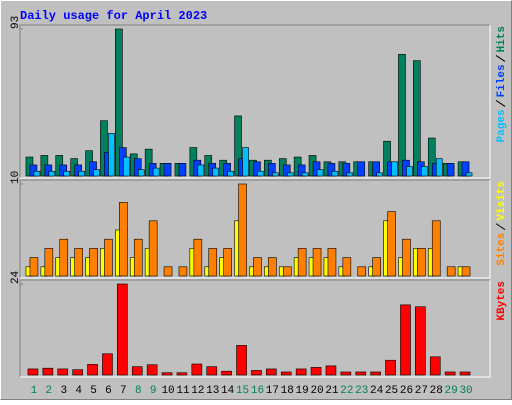  Describe the element at coordinates (502, 39) in the screenshot. I see `legend-entry: Hits` at that location.